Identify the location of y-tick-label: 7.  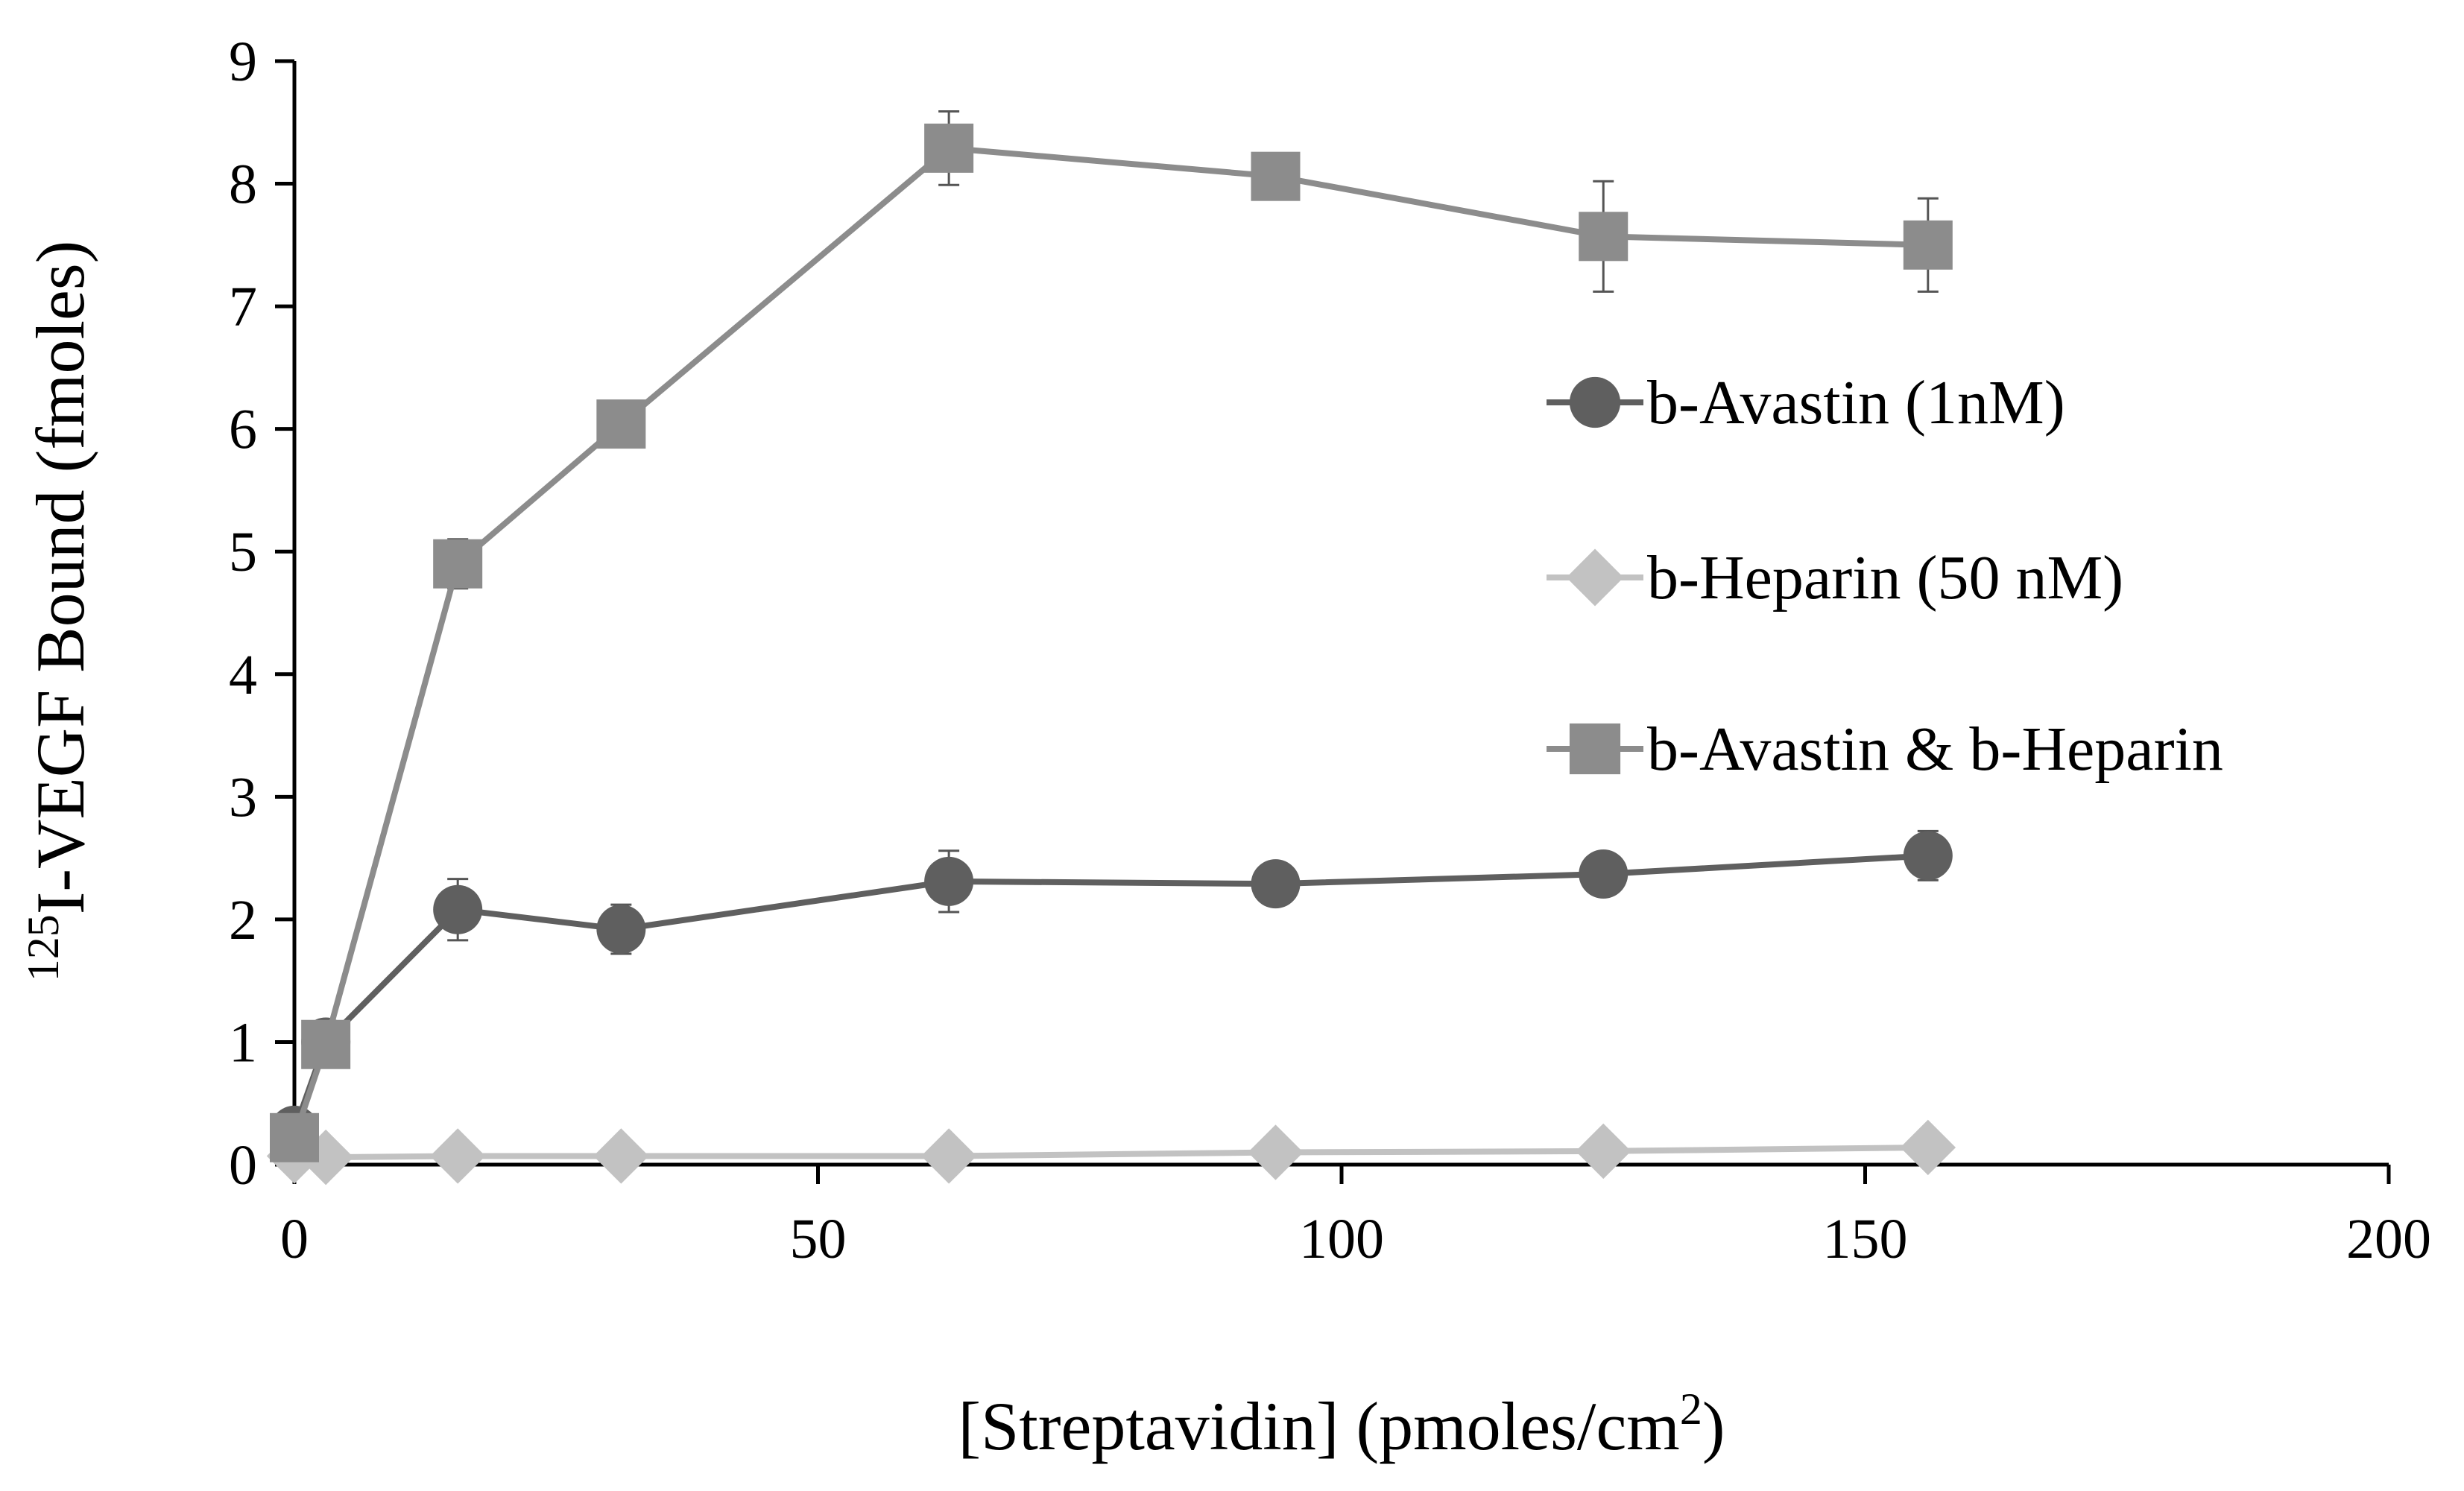
(243, 307).